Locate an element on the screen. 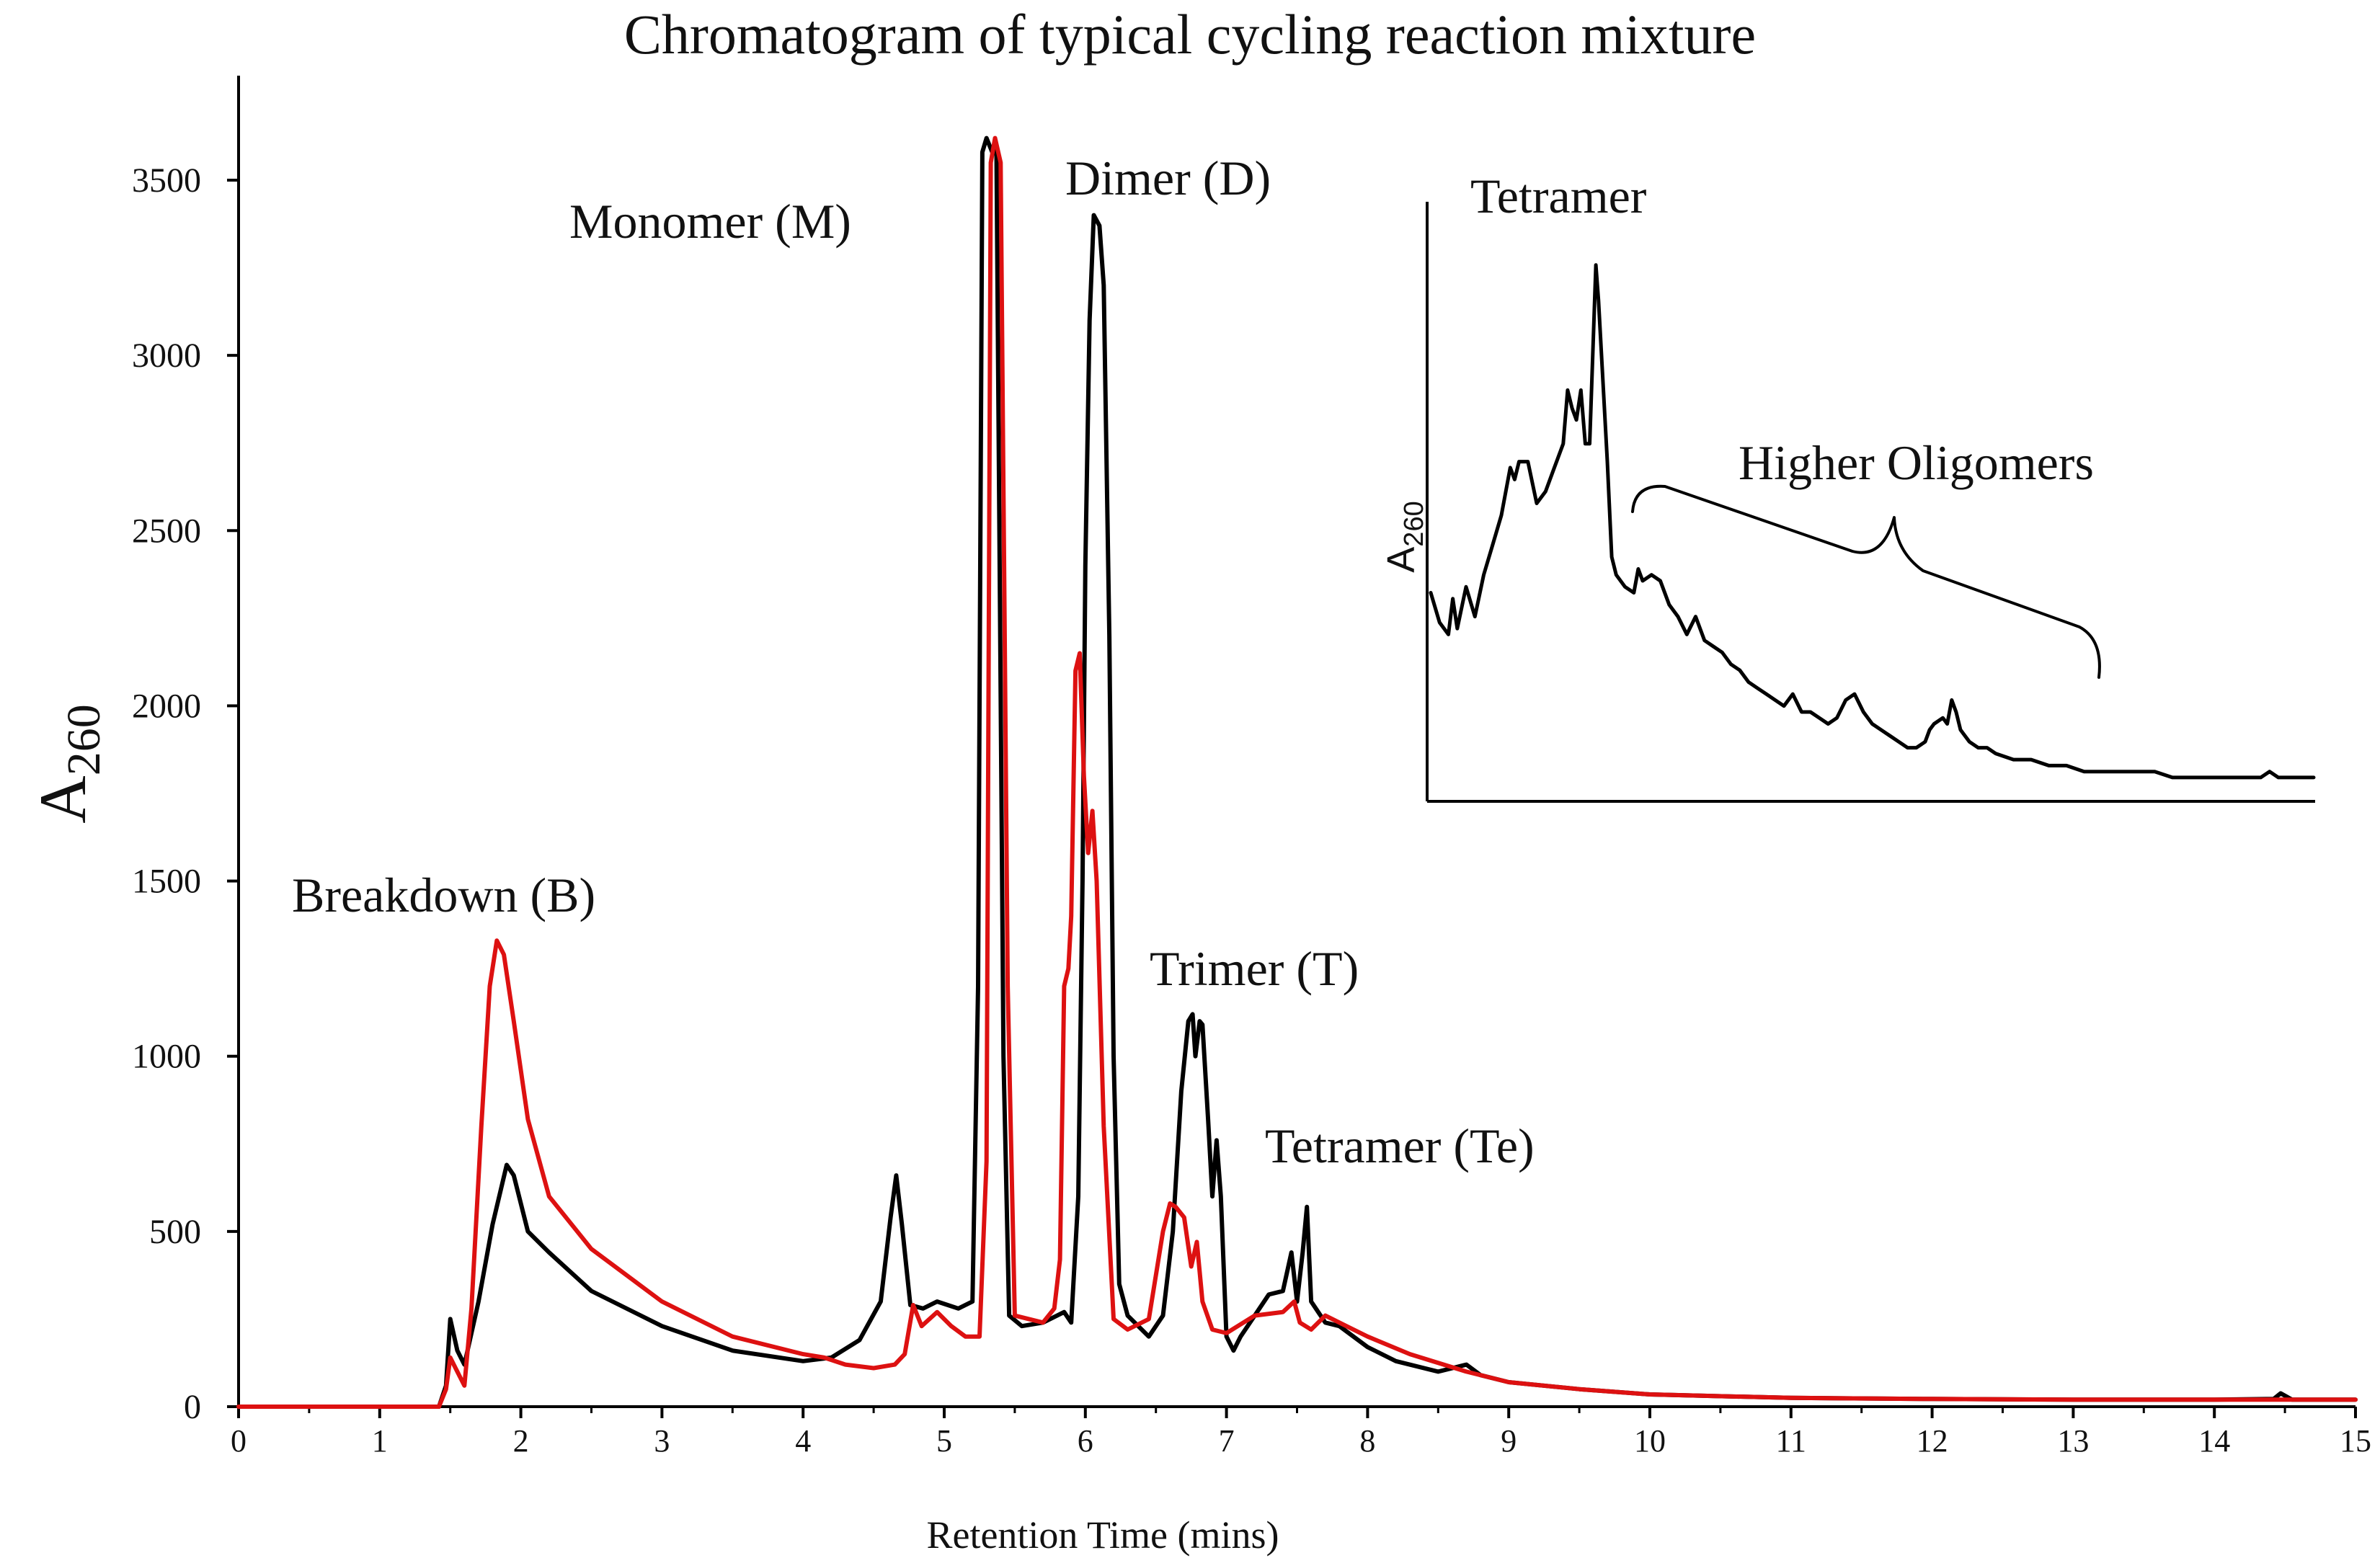 Image resolution: width=2380 pixels, height=1558 pixels. x-tick-label: 8 is located at coordinates (1367, 1441).